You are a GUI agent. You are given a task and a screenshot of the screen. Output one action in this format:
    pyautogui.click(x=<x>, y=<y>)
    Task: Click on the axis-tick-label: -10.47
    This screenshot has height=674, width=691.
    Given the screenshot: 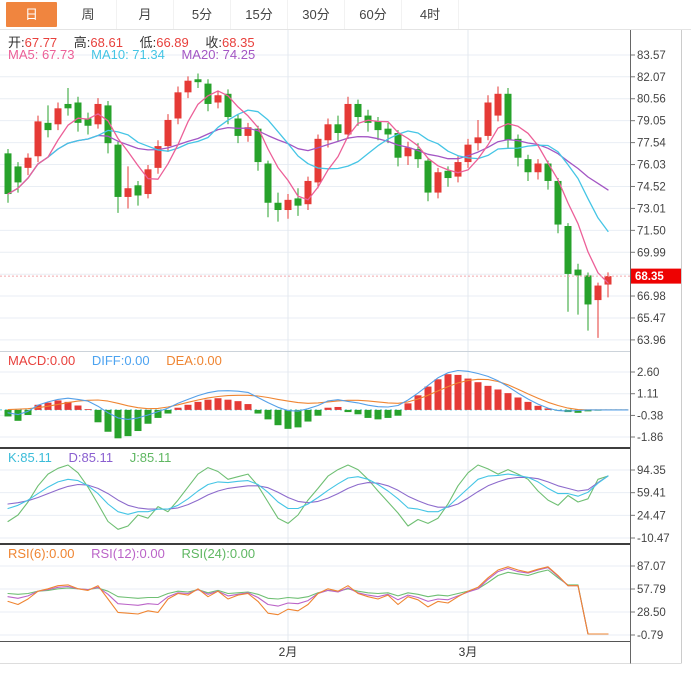 What is the action you would take?
    pyautogui.click(x=653, y=539)
    